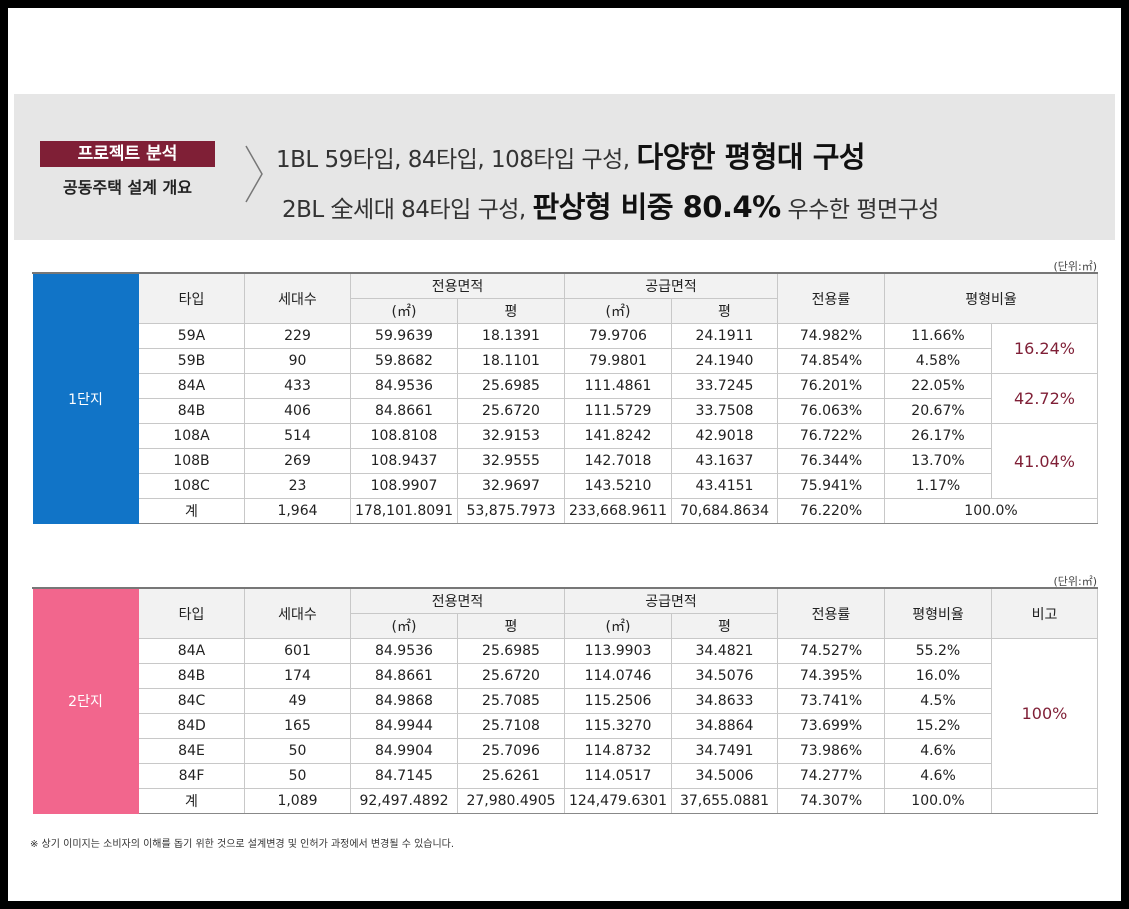 The height and width of the screenshot is (909, 1129). I want to click on cell: 34.8864, so click(724, 726).